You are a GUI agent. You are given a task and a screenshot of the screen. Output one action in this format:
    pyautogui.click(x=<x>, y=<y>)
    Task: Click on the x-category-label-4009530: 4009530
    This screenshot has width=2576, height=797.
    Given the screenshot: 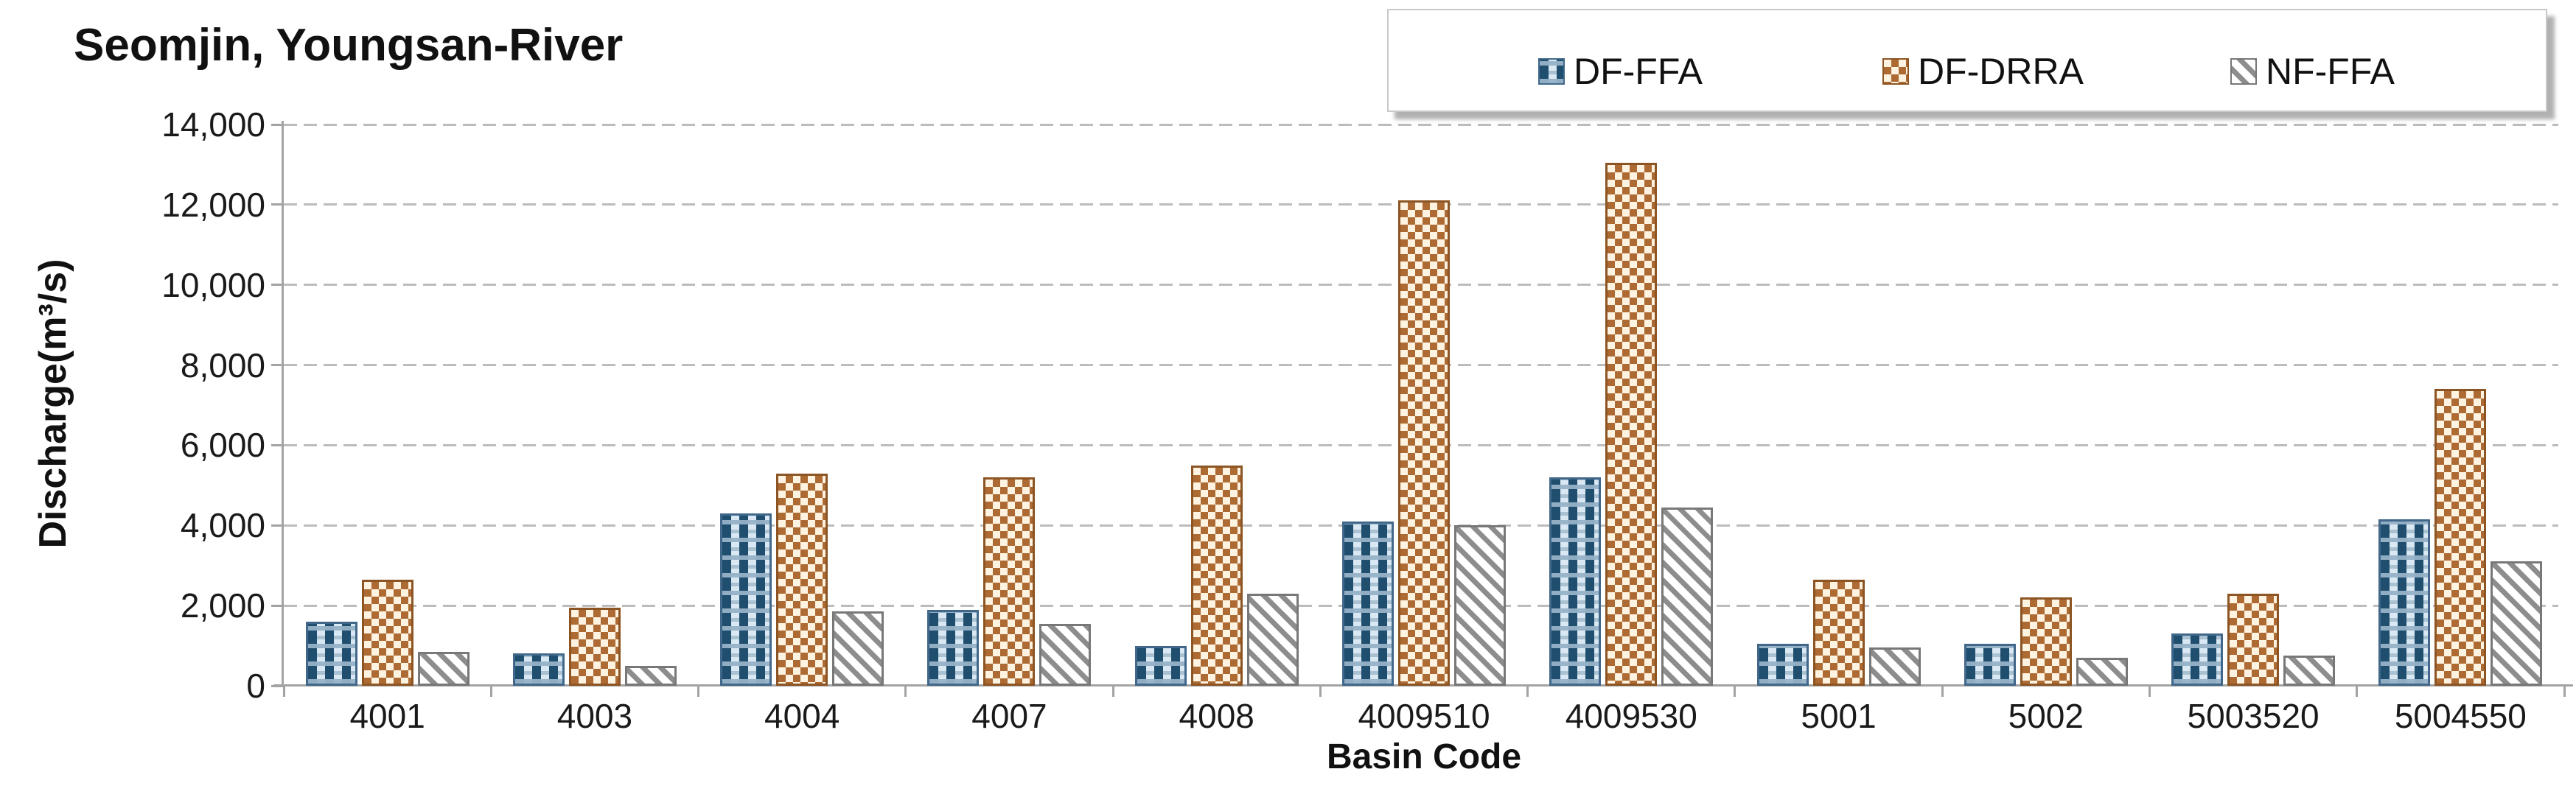 What is the action you would take?
    pyautogui.click(x=1631, y=716)
    